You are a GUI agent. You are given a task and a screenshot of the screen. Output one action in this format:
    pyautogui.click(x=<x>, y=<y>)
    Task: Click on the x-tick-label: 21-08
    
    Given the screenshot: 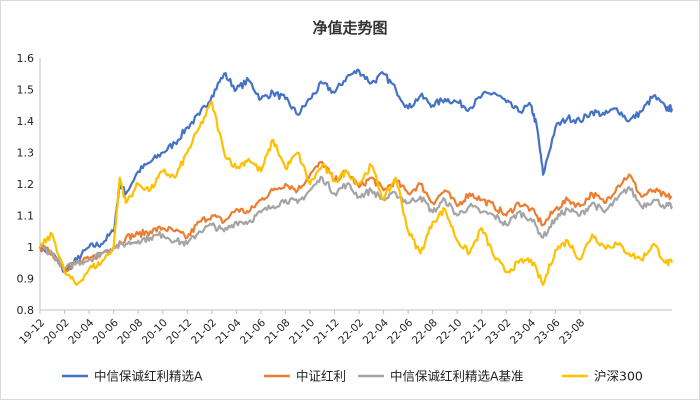 What is the action you would take?
    pyautogui.click(x=278, y=332)
    